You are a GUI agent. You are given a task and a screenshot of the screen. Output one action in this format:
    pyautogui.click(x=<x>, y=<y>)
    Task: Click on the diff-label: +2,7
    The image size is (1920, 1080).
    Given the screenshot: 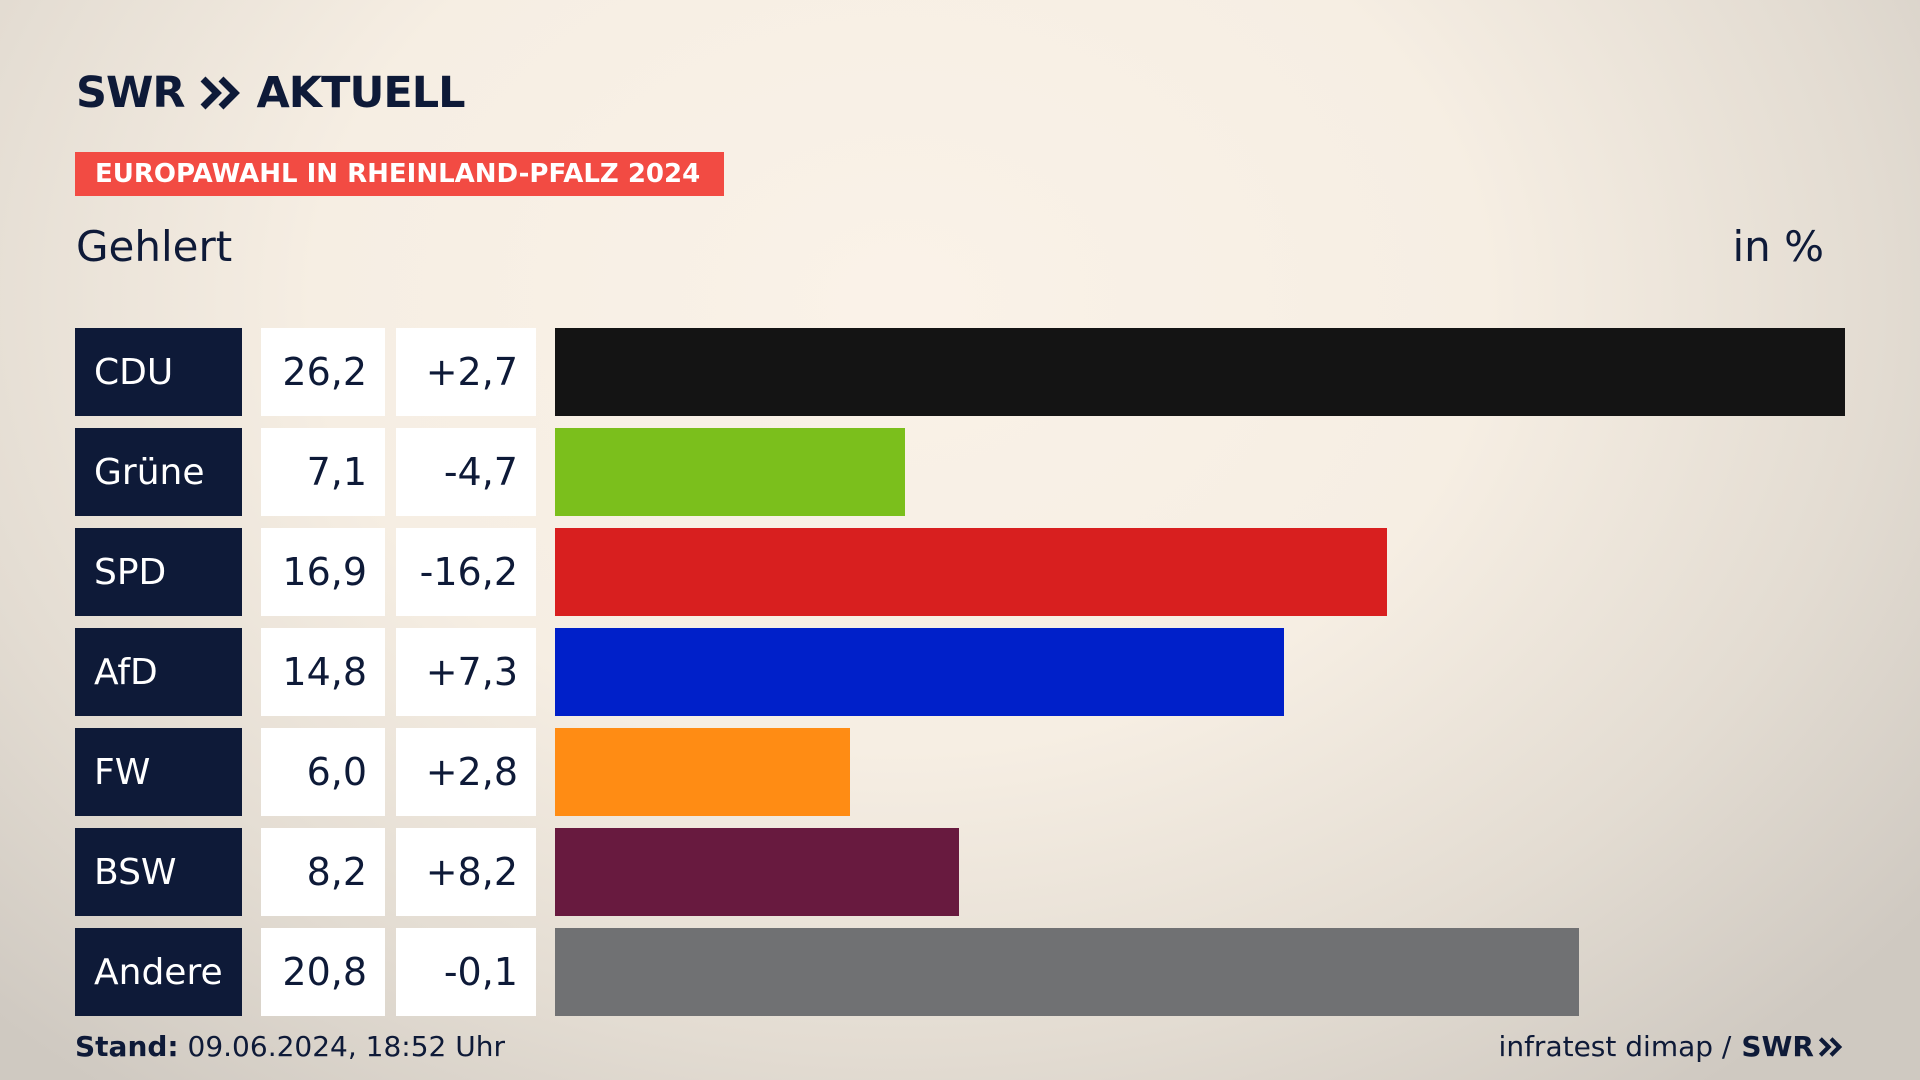 What is the action you would take?
    pyautogui.click(x=466, y=372)
    